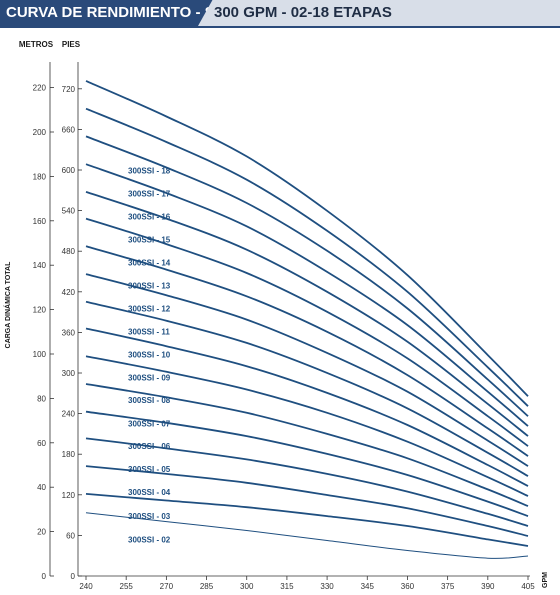  Describe the element at coordinates (70, 535) in the screenshot. I see `y-tick-label-pies: 60` at that location.